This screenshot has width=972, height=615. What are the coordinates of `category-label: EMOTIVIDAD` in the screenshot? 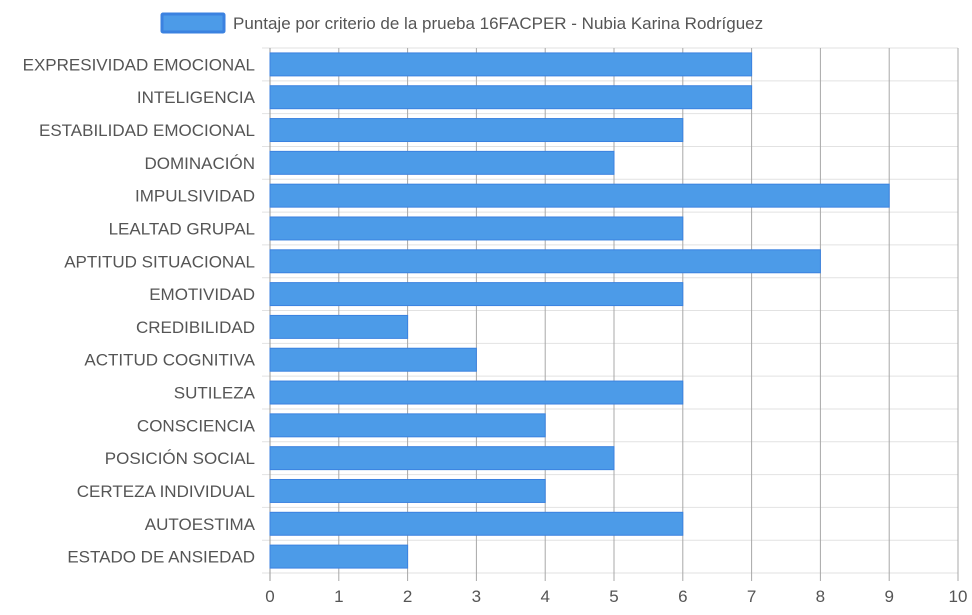 It's located at (202, 294).